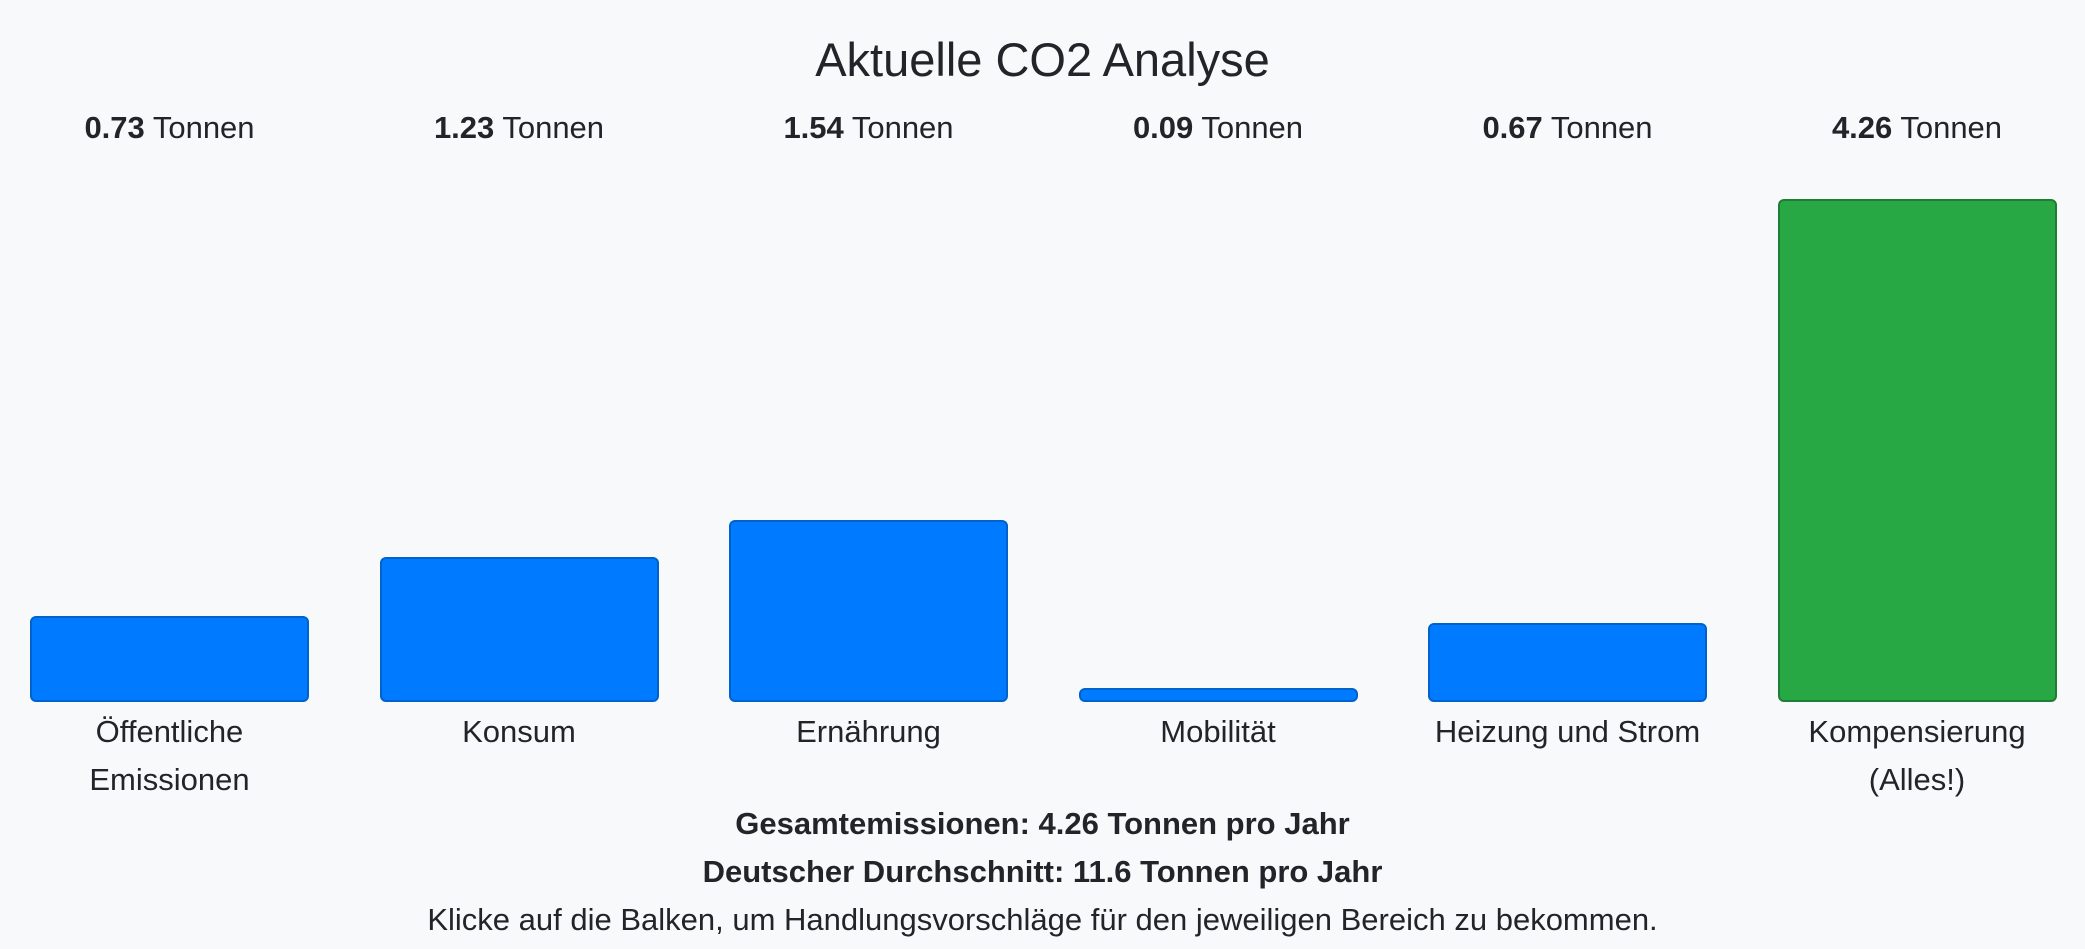  I want to click on value-number: 4.26, so click(1862, 127).